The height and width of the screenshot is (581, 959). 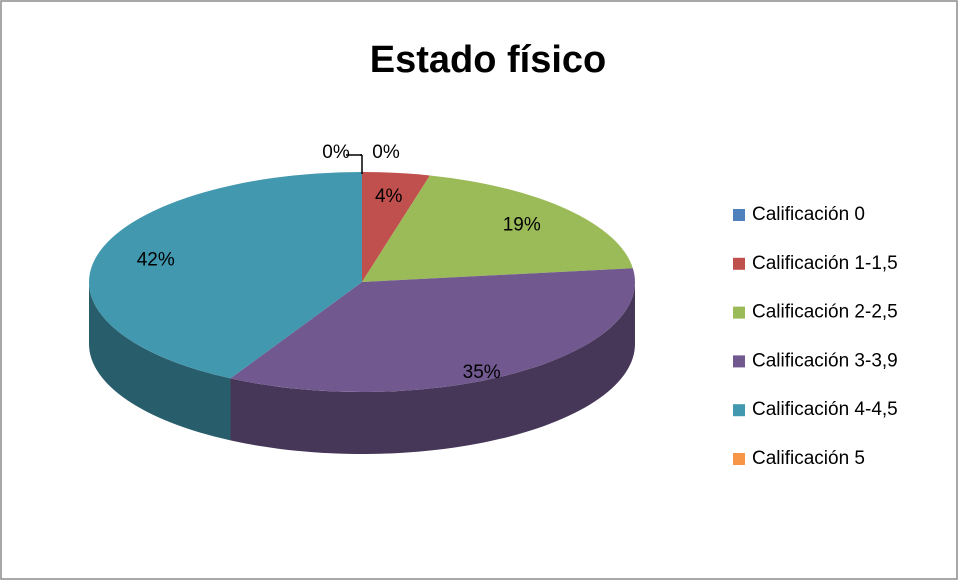 I want to click on chart-title: Estado físico, so click(x=488, y=60).